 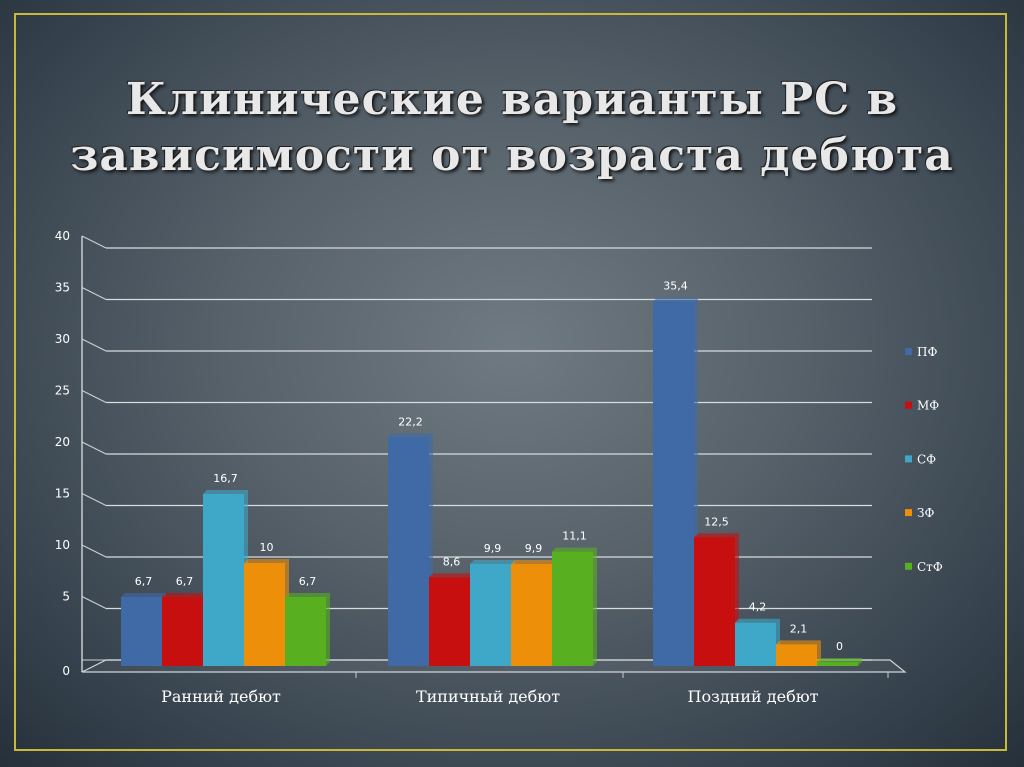 What do you see at coordinates (62, 236) in the screenshot?
I see `y-tick-label: 40` at bounding box center [62, 236].